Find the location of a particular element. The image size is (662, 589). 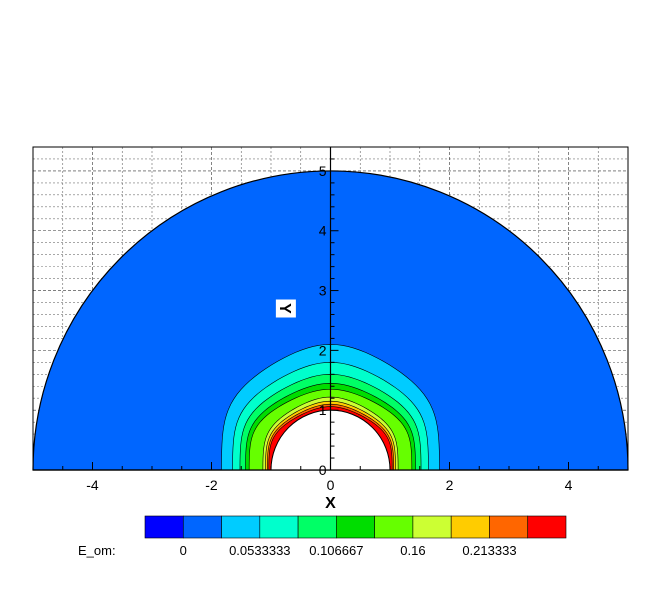

y-tick-label: 0 is located at coordinates (323, 470).